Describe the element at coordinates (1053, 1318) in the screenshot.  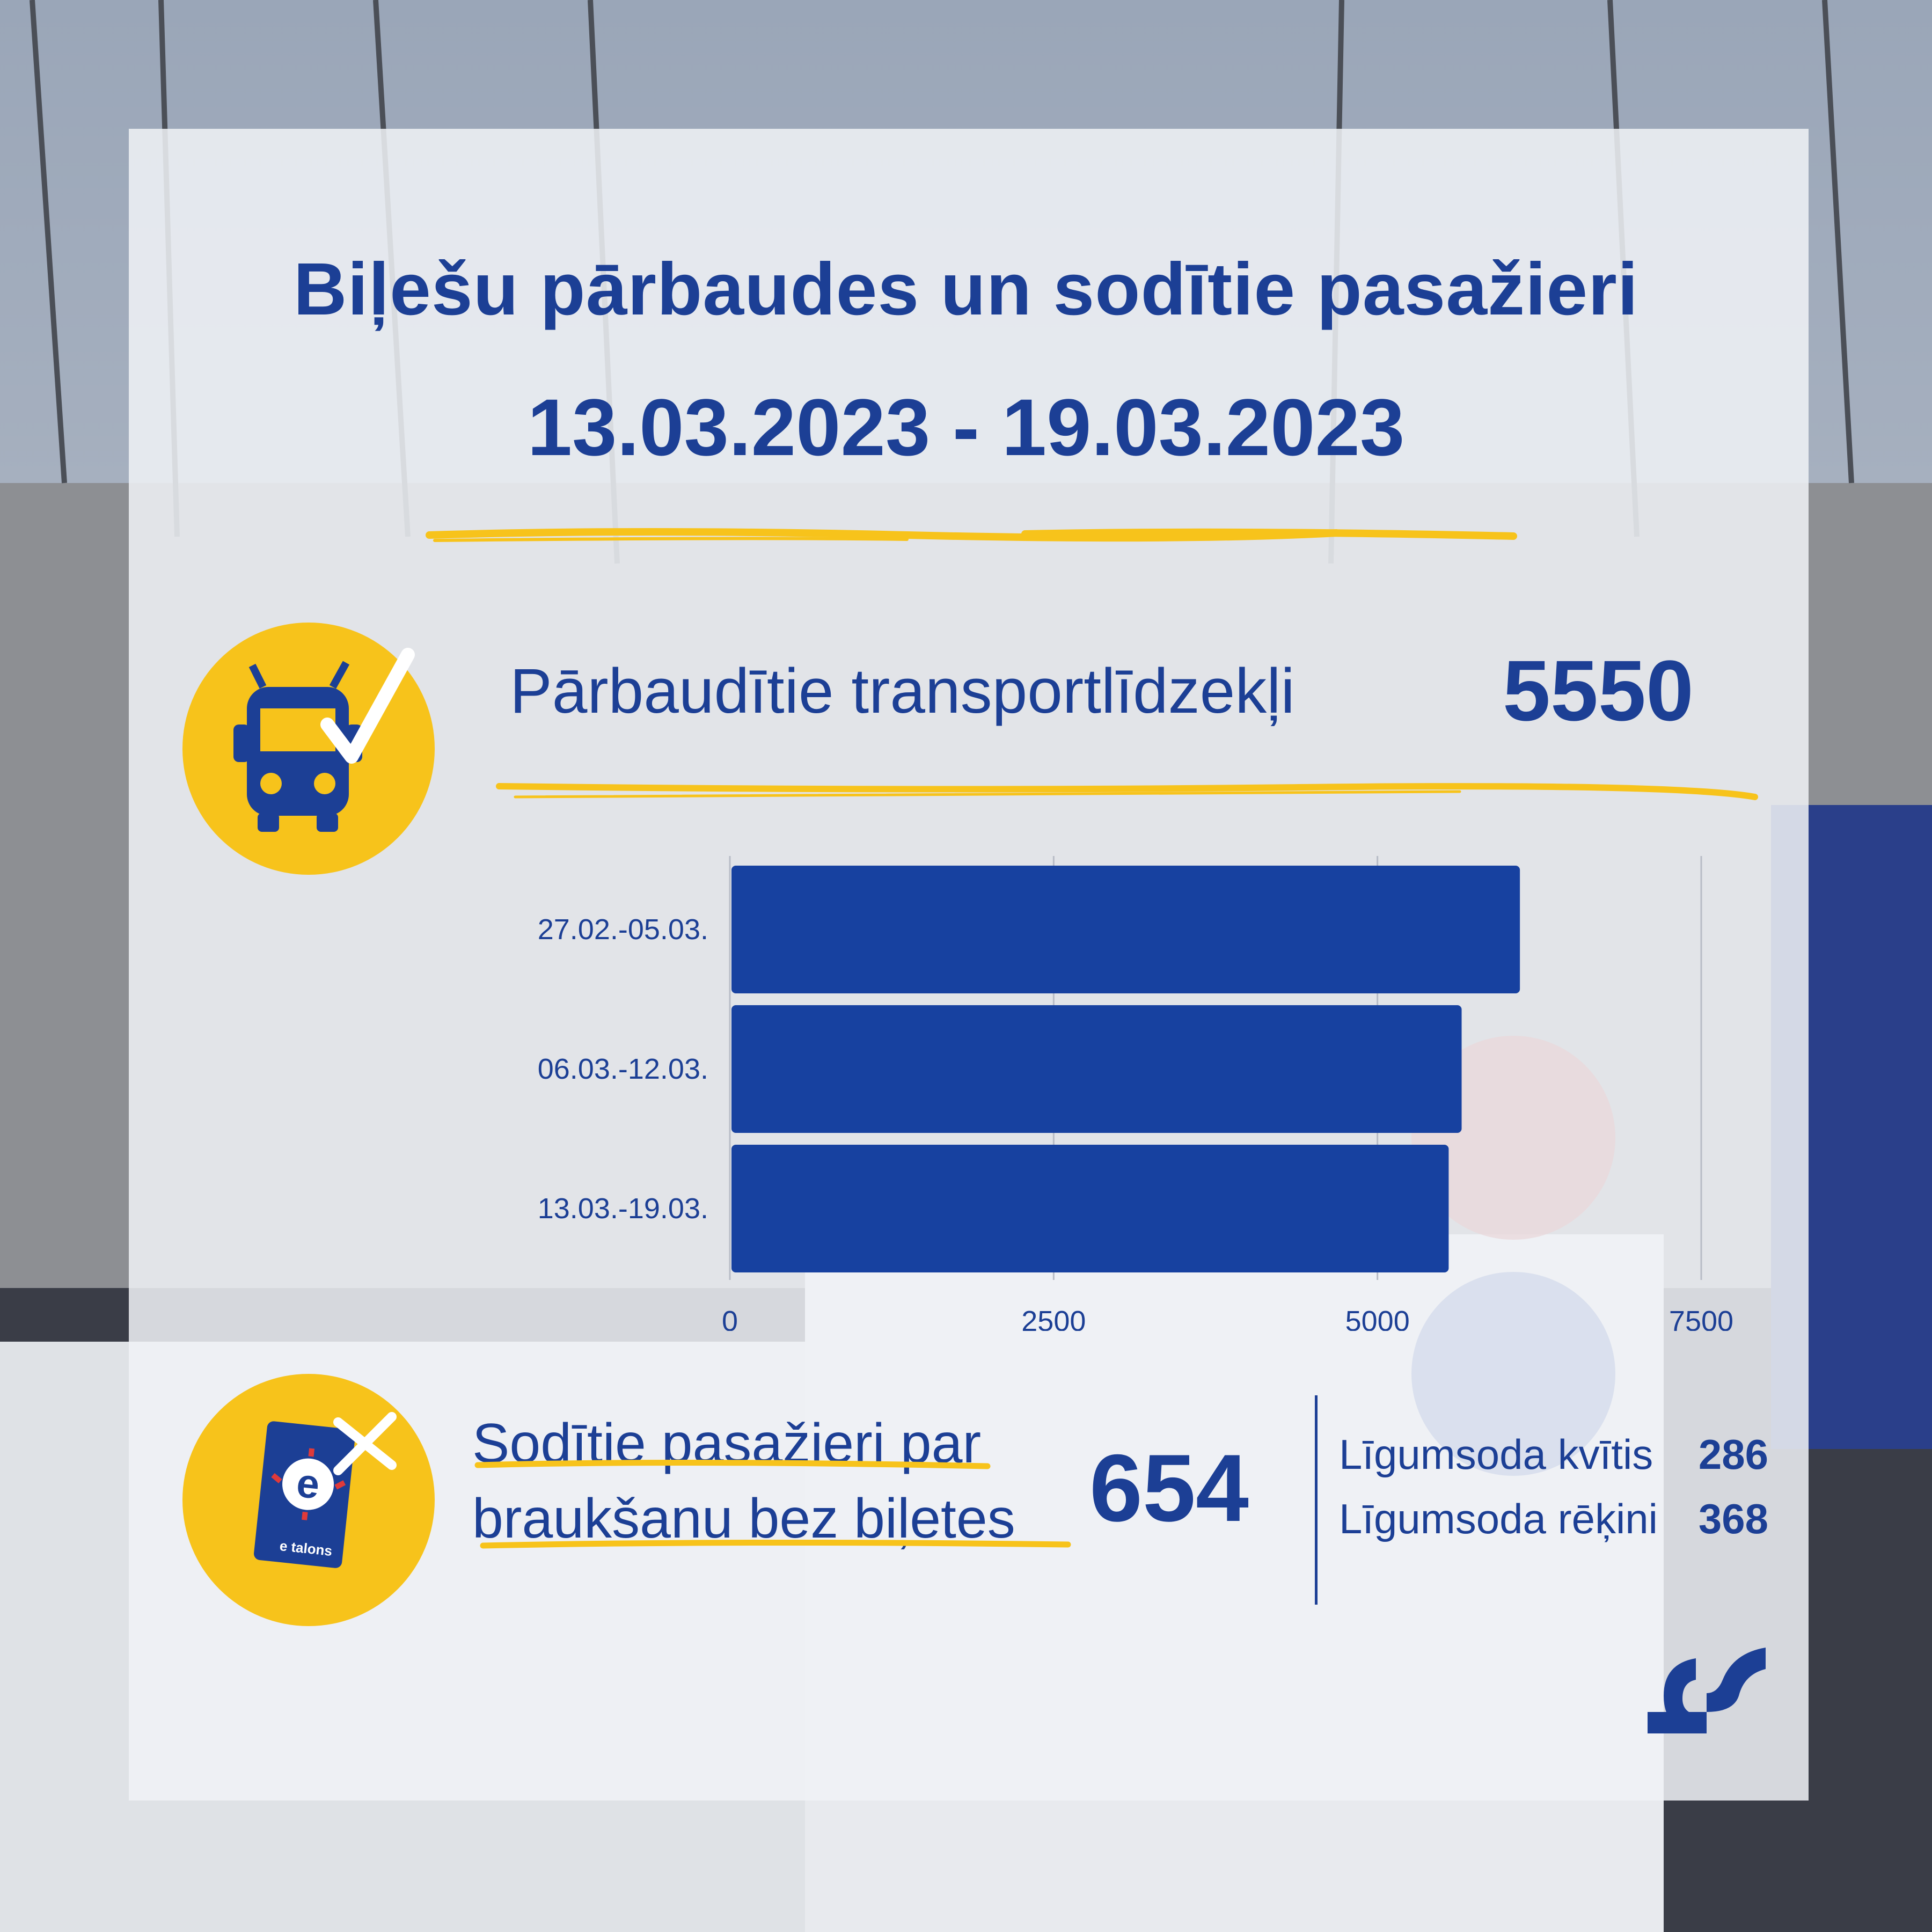
I see `x-tick-label: 2500` at that location.